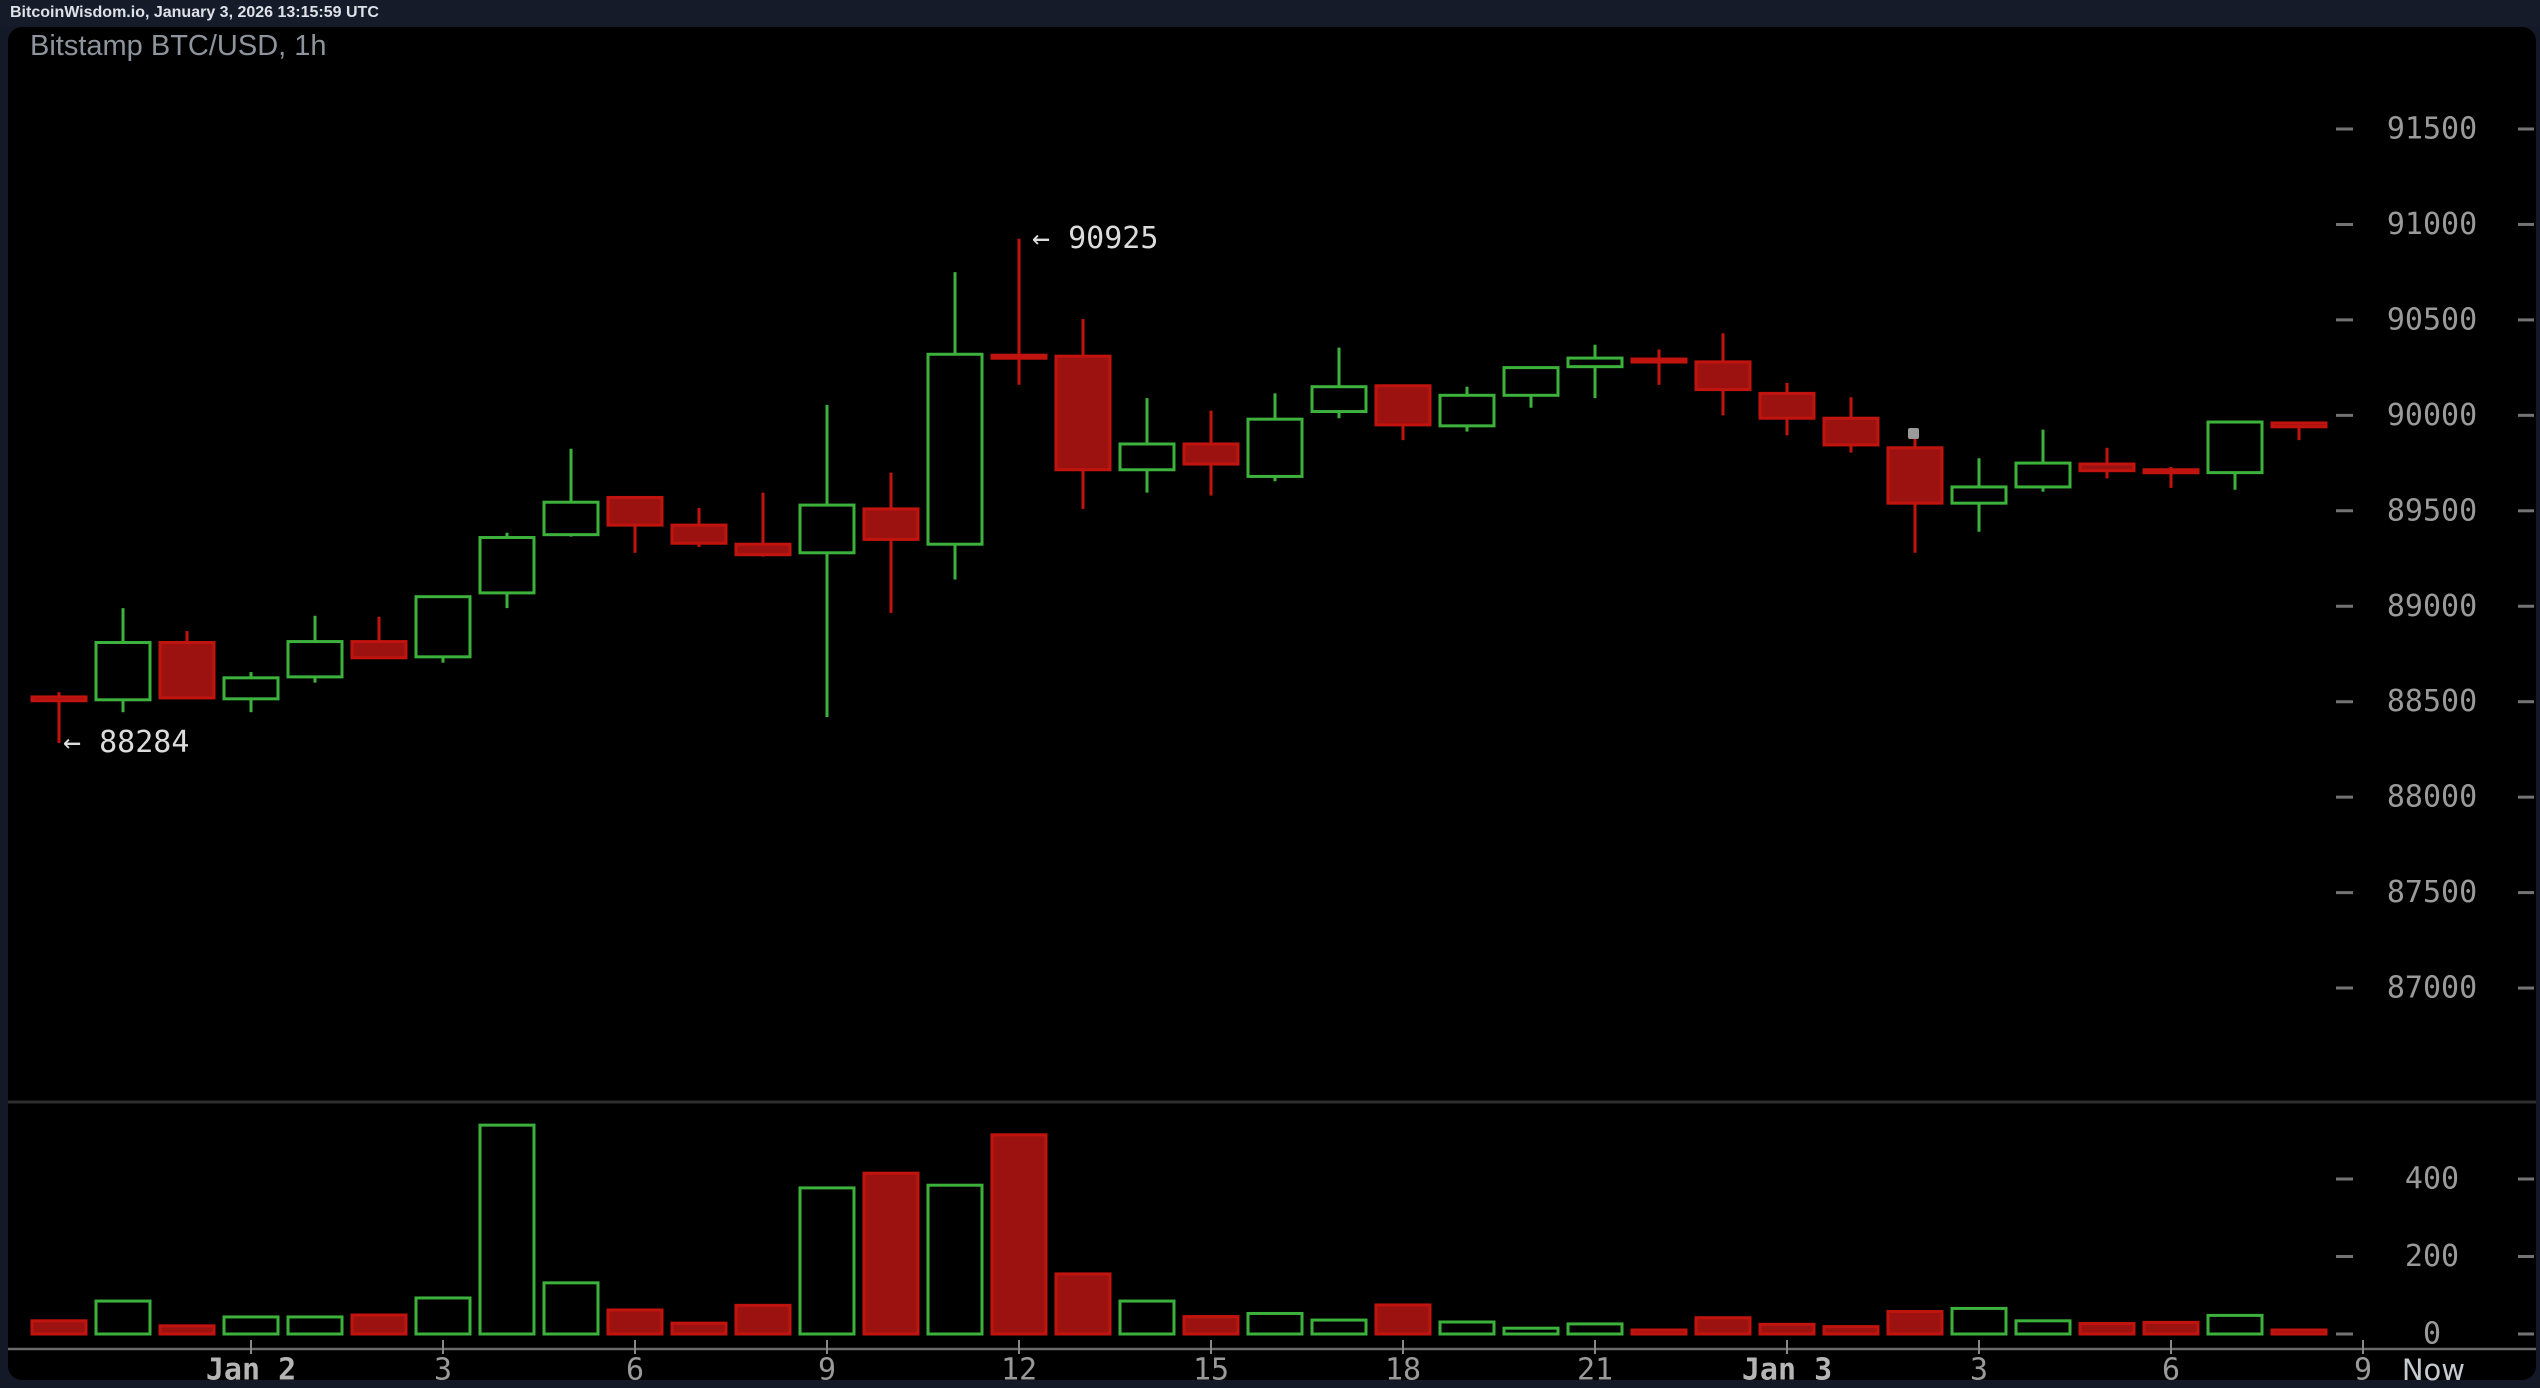  I want to click on chart-title: Bitstamp BTC/USD, 1h, so click(178, 46).